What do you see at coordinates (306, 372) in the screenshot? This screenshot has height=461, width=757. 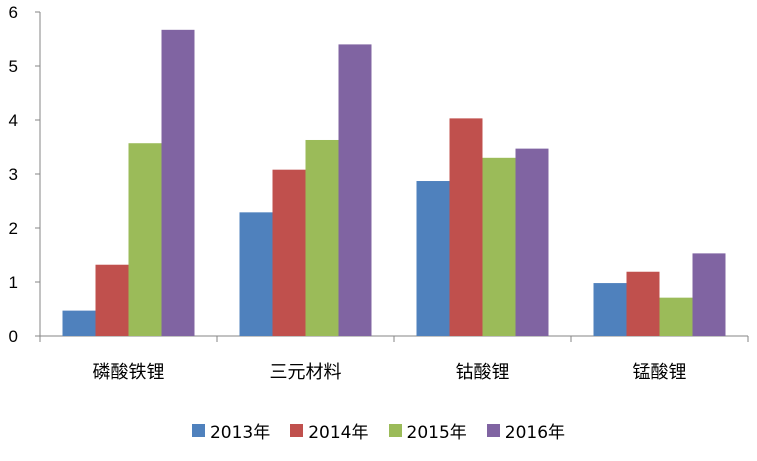 I see `category-label: 三元材料` at bounding box center [306, 372].